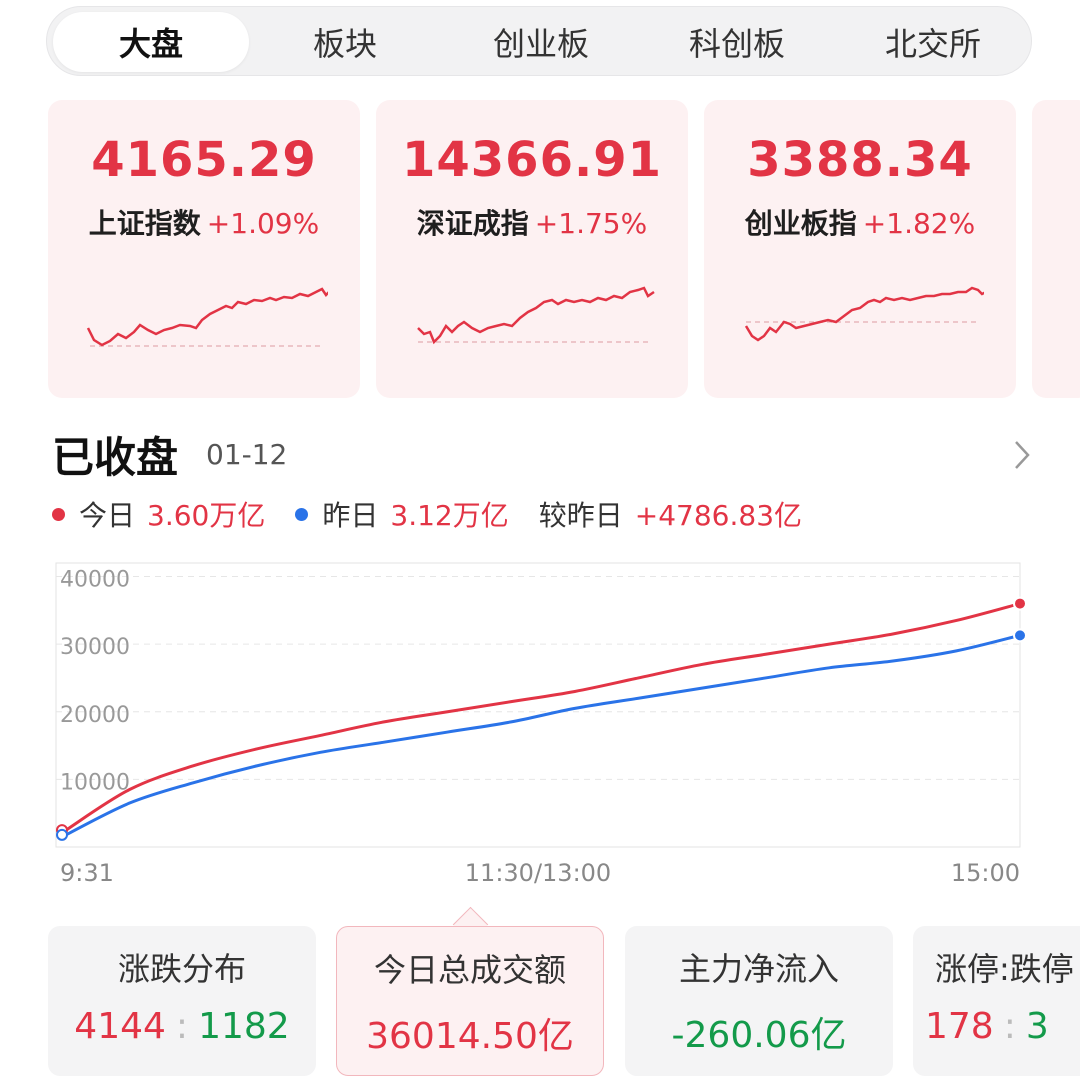 The height and width of the screenshot is (1080, 1080). I want to click on tab-sectors: 板块, so click(344, 44).